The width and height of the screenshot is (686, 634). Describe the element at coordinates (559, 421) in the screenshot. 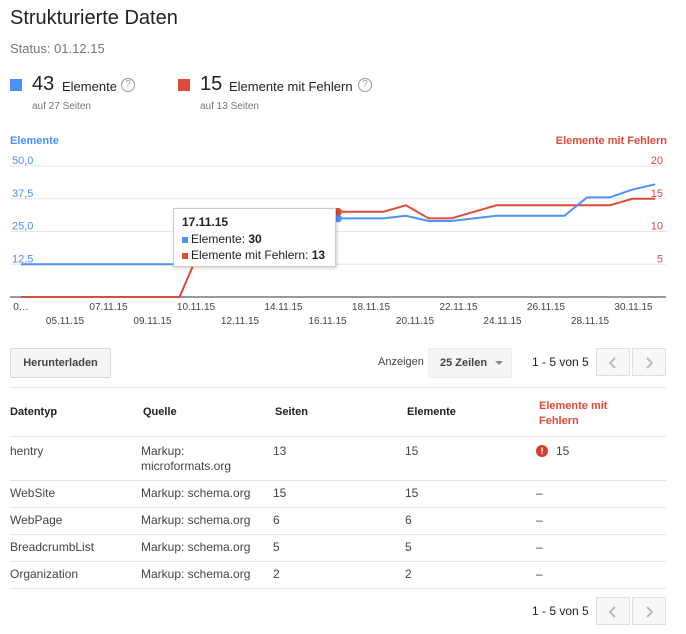

I see `column-header-errors-line2: Fehlern` at that location.